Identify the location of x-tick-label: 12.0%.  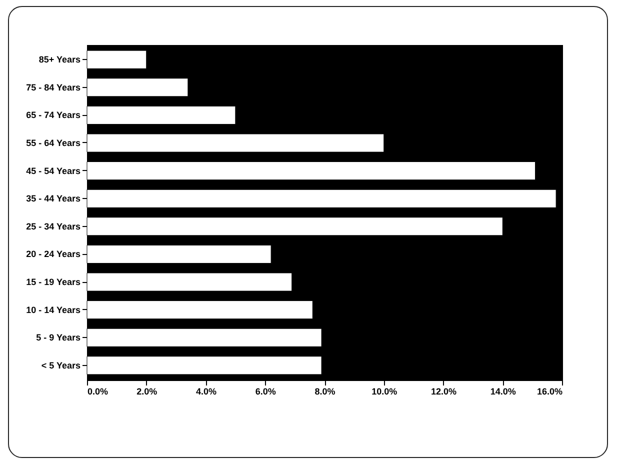
(443, 391).